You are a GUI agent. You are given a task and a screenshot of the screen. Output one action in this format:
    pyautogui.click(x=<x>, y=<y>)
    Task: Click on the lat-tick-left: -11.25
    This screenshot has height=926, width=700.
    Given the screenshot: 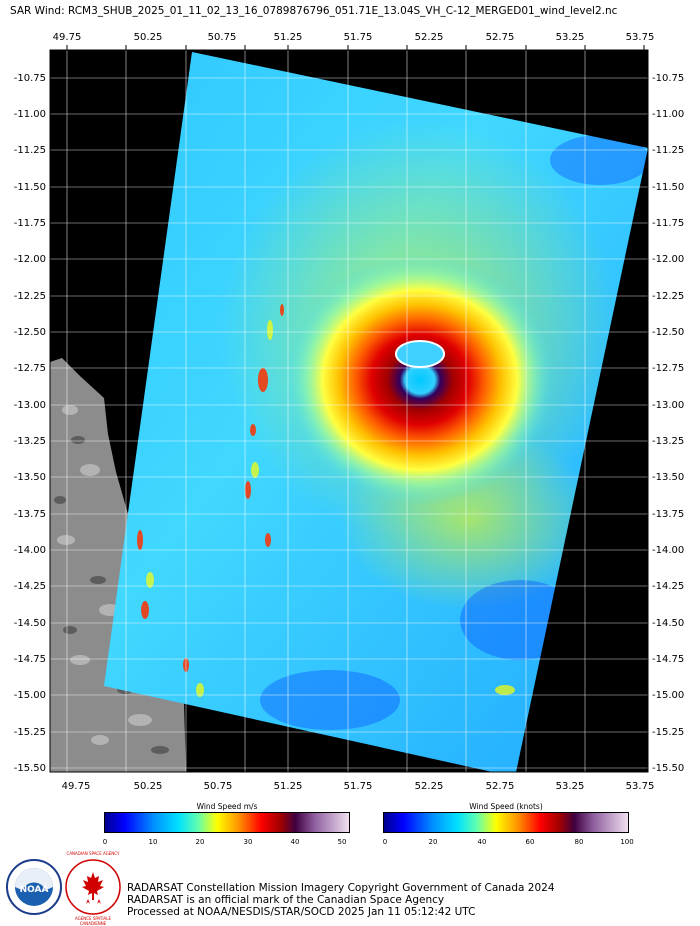 What is the action you would take?
    pyautogui.click(x=30, y=150)
    